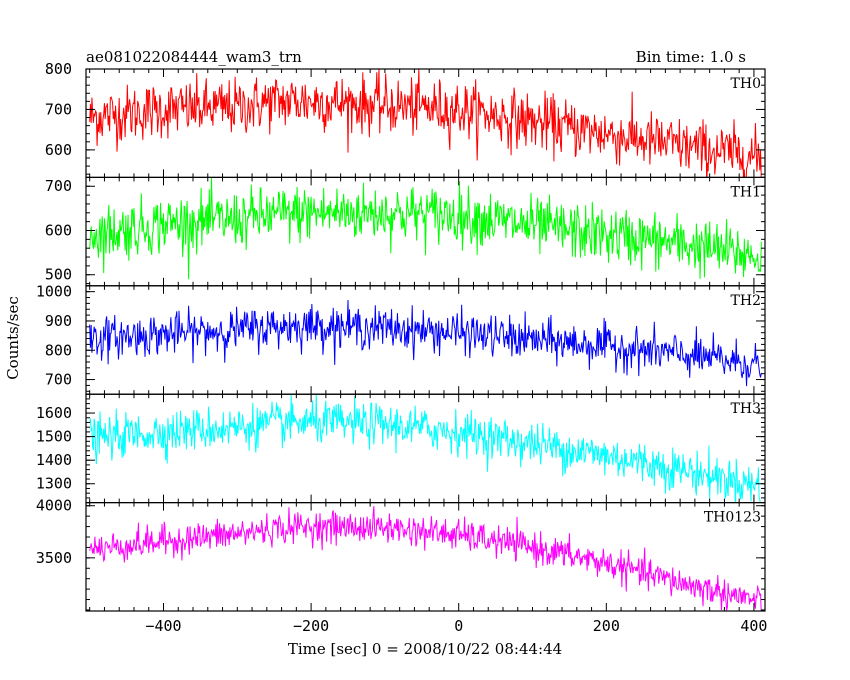 This screenshot has width=850, height=680. What do you see at coordinates (732, 518) in the screenshot?
I see `series-label-th0123: TH0123` at bounding box center [732, 518].